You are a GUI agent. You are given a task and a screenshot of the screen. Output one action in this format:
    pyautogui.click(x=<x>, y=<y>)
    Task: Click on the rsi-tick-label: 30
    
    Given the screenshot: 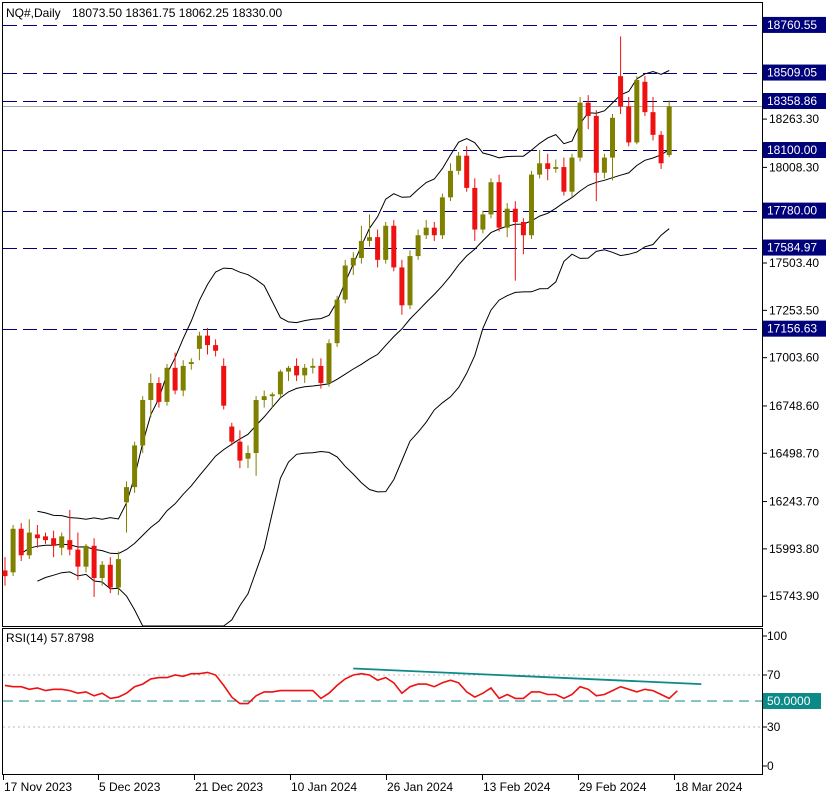 What is the action you would take?
    pyautogui.click(x=774, y=727)
    